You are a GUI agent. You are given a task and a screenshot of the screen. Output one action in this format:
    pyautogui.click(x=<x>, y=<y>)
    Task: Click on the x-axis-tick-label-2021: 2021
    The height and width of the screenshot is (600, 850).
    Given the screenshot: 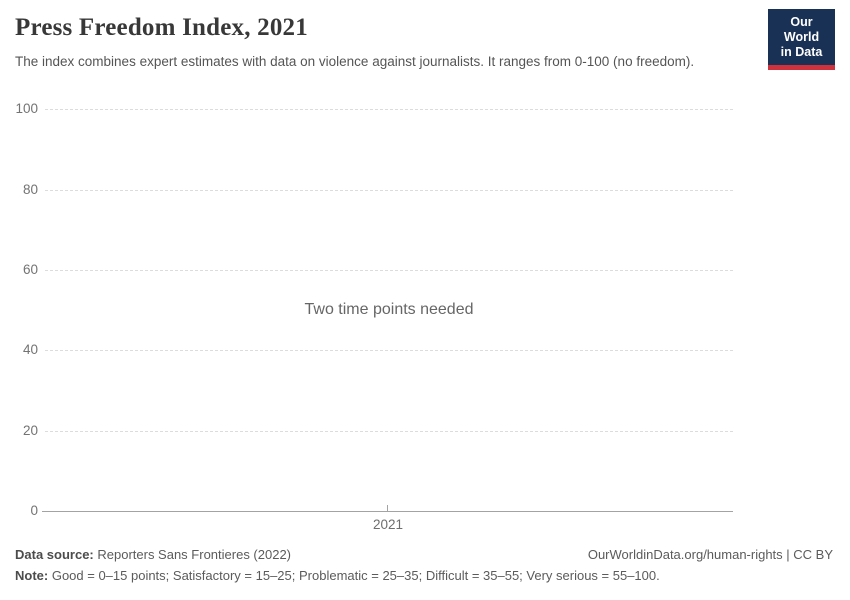 What is the action you would take?
    pyautogui.click(x=388, y=524)
    